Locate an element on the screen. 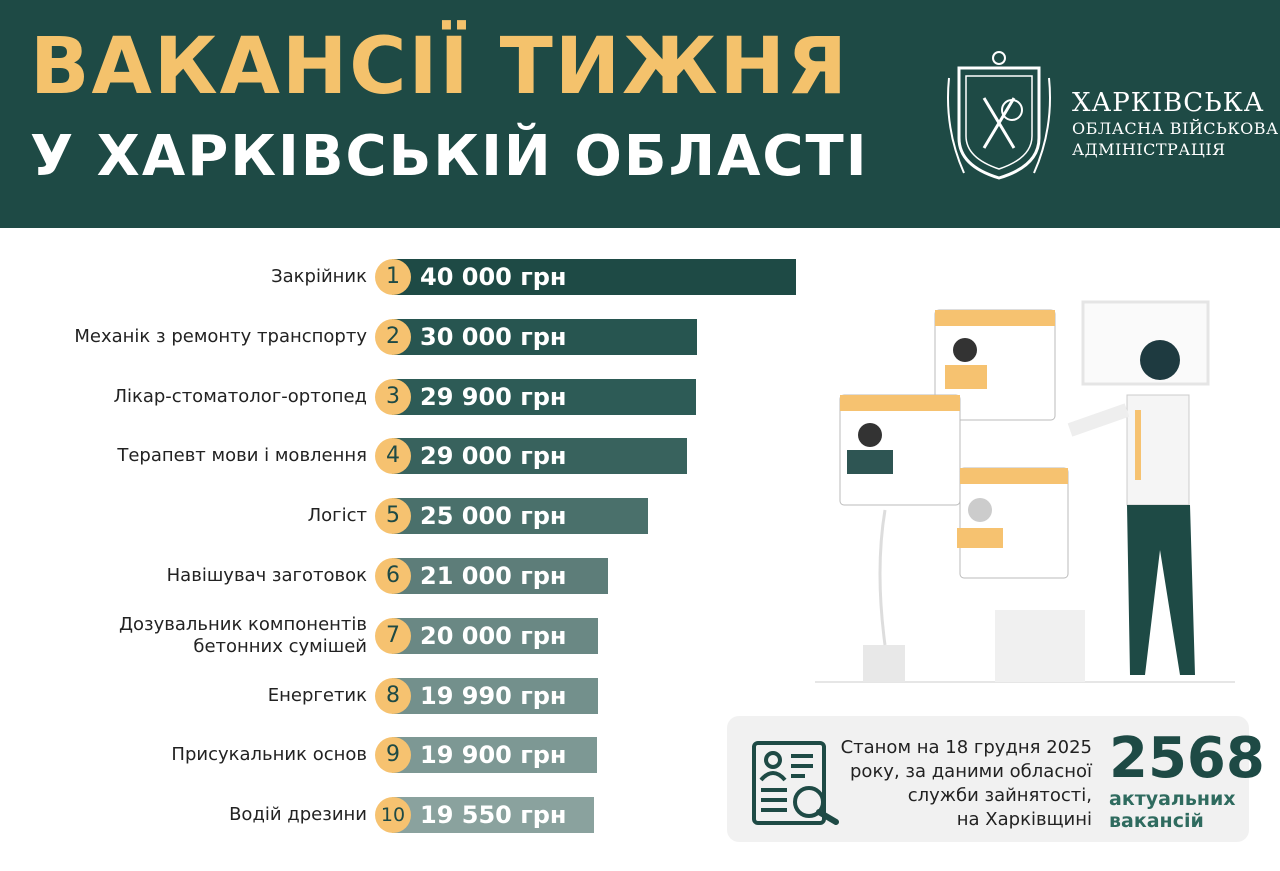 Image resolution: width=1280 pixels, height=871 pixels. value-label: 19 550 грн is located at coordinates (493, 815).